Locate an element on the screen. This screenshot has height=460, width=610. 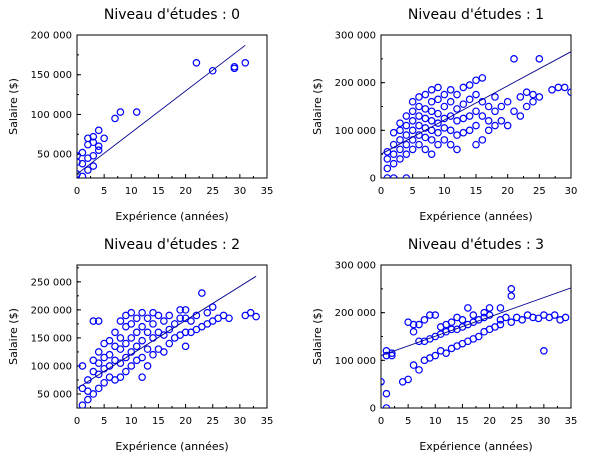
y-tick-label: 100 000 is located at coordinates (51, 115).